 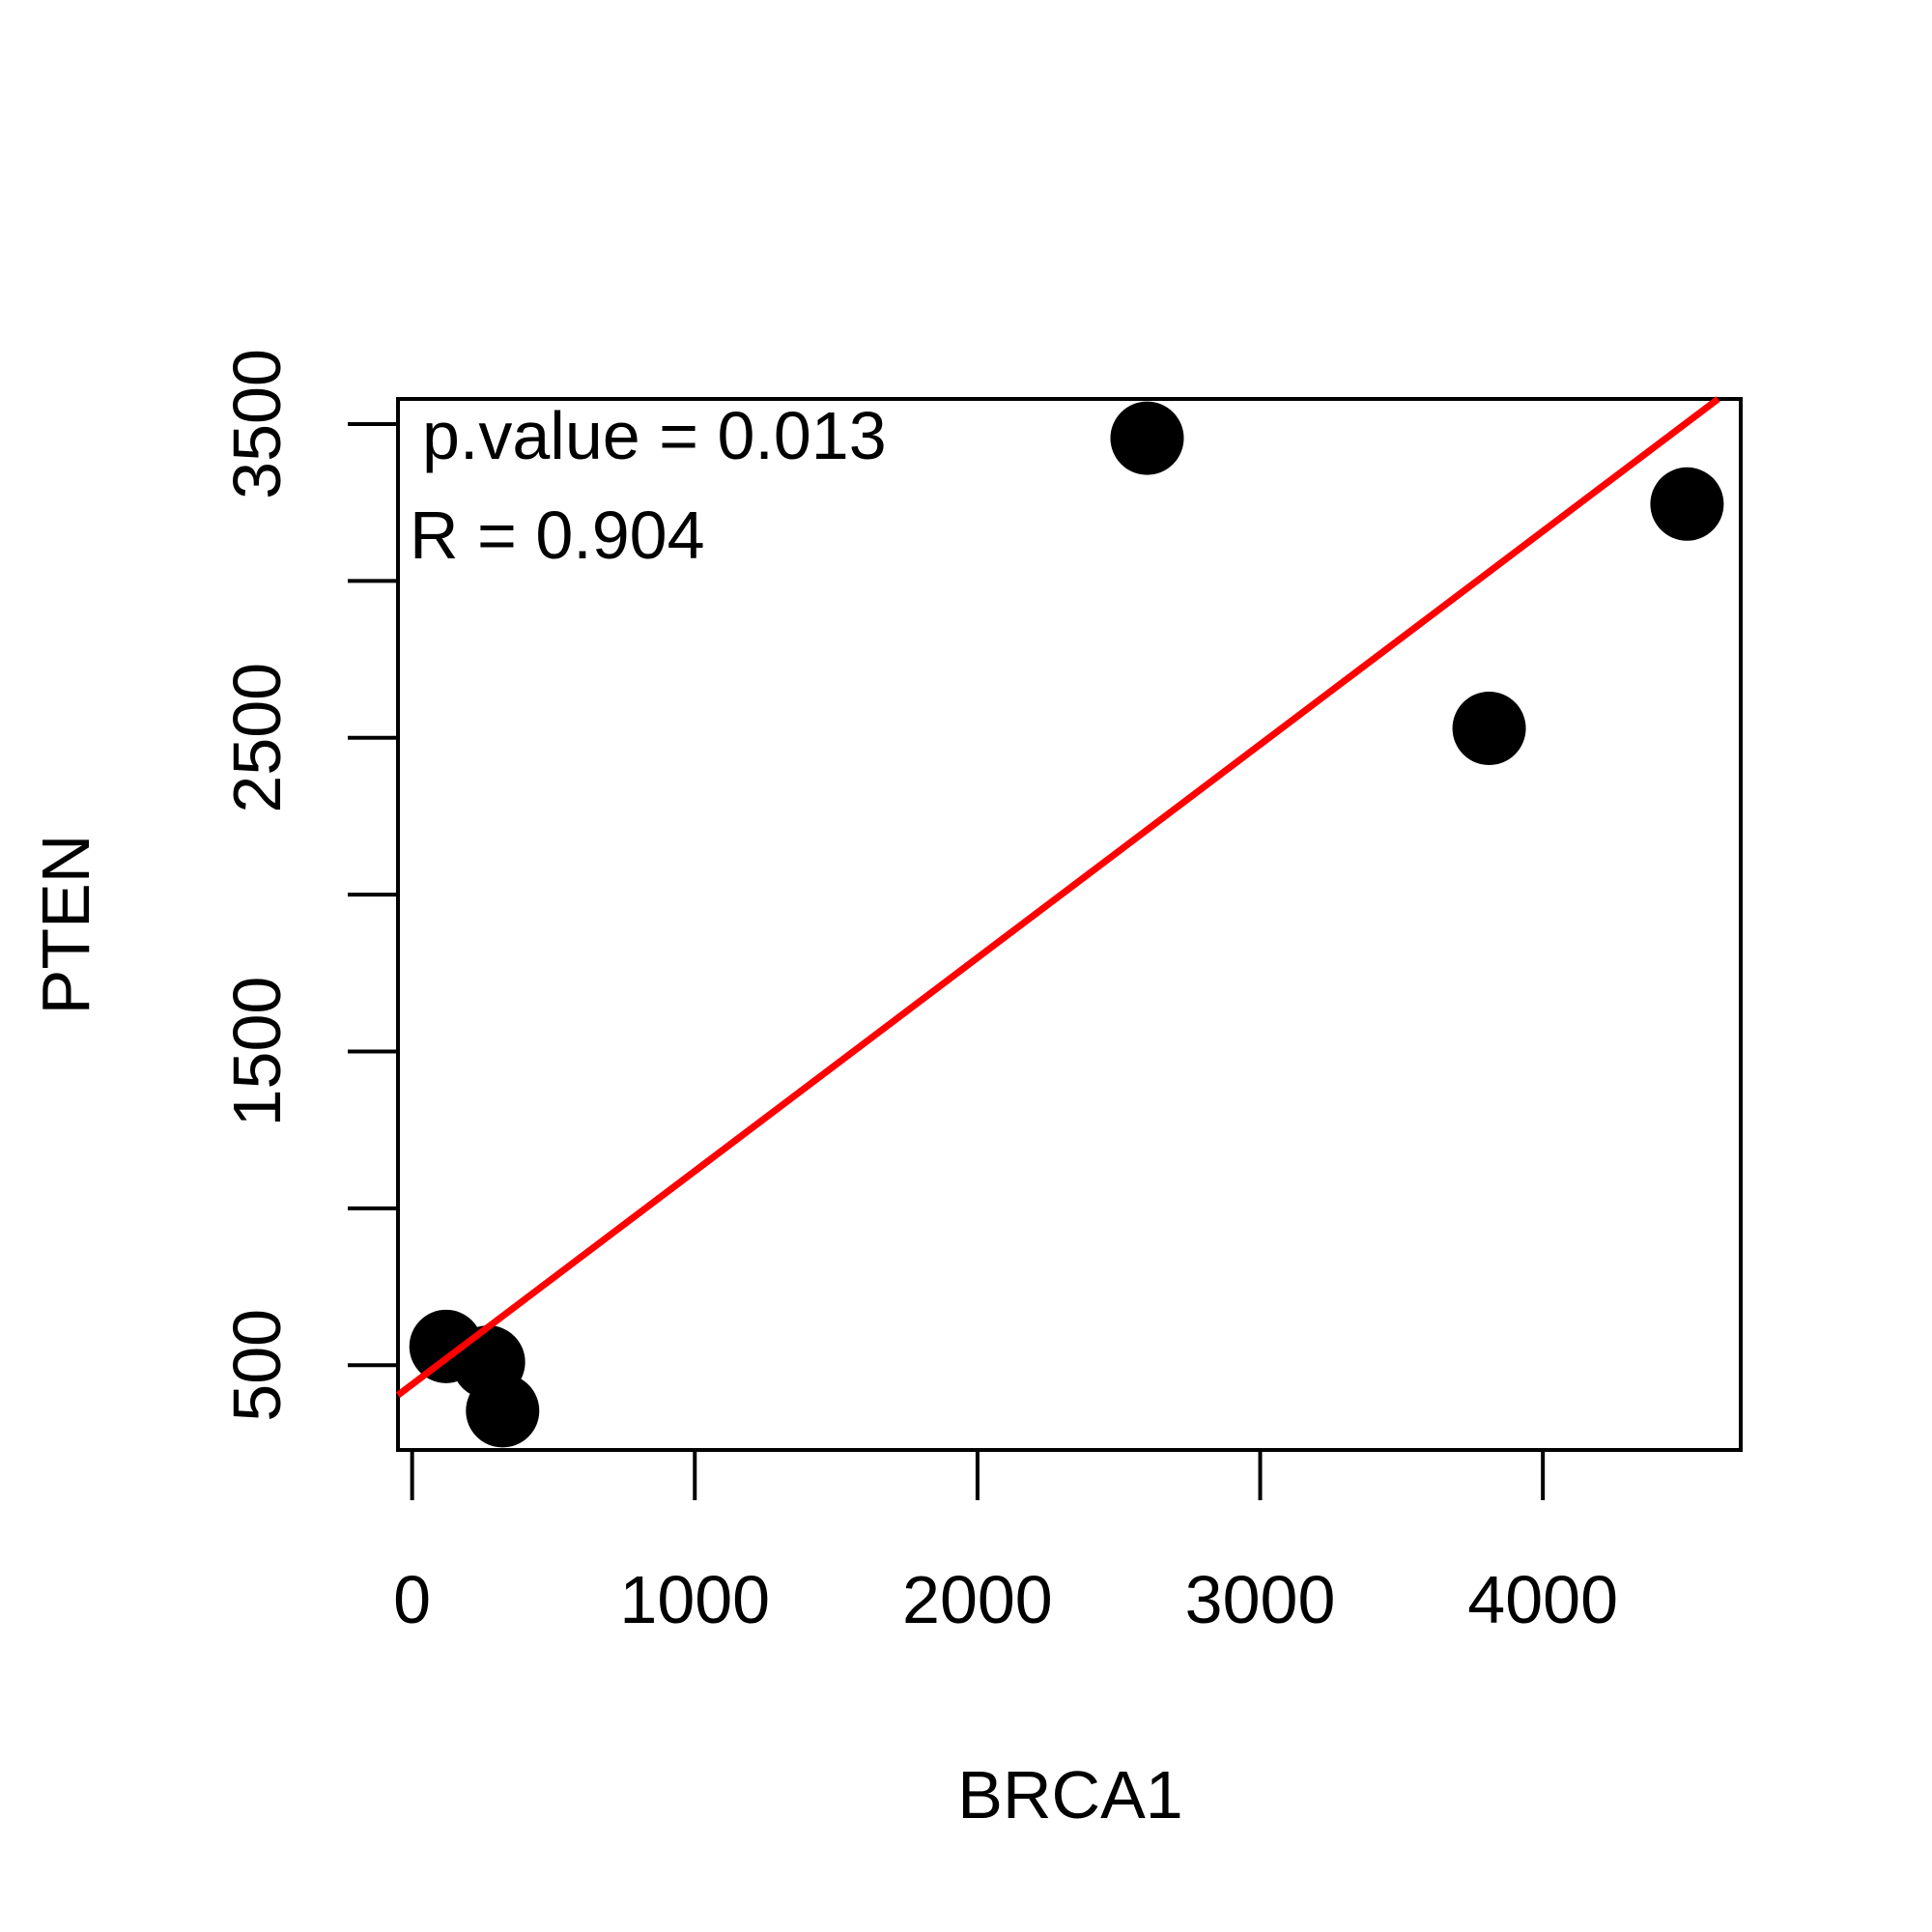 What do you see at coordinates (1069, 1795) in the screenshot?
I see `x-axis-label: BRCA1` at bounding box center [1069, 1795].